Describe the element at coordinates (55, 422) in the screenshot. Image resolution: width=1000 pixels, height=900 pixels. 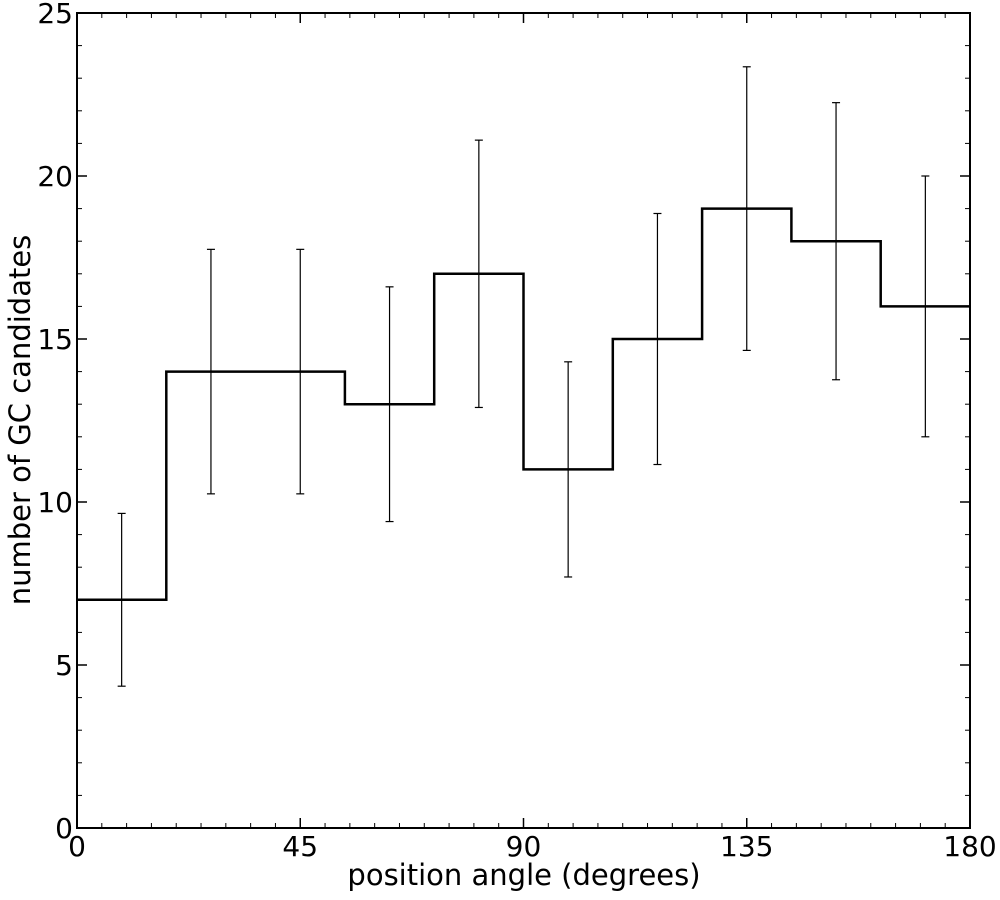
I see `y-tick-labels: 0 5 10 15 20 25` at that location.